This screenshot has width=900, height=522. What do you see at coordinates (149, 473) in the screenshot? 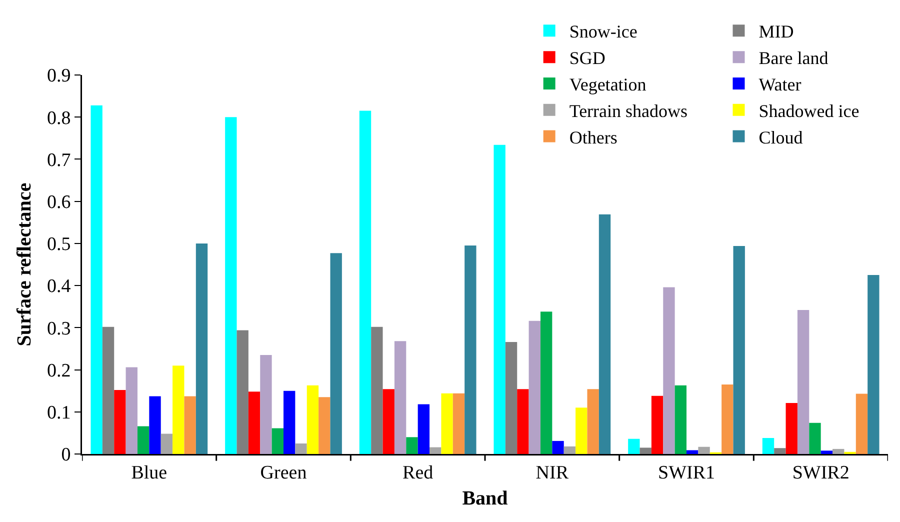
I see `x-tick-label: Blue` at bounding box center [149, 473].